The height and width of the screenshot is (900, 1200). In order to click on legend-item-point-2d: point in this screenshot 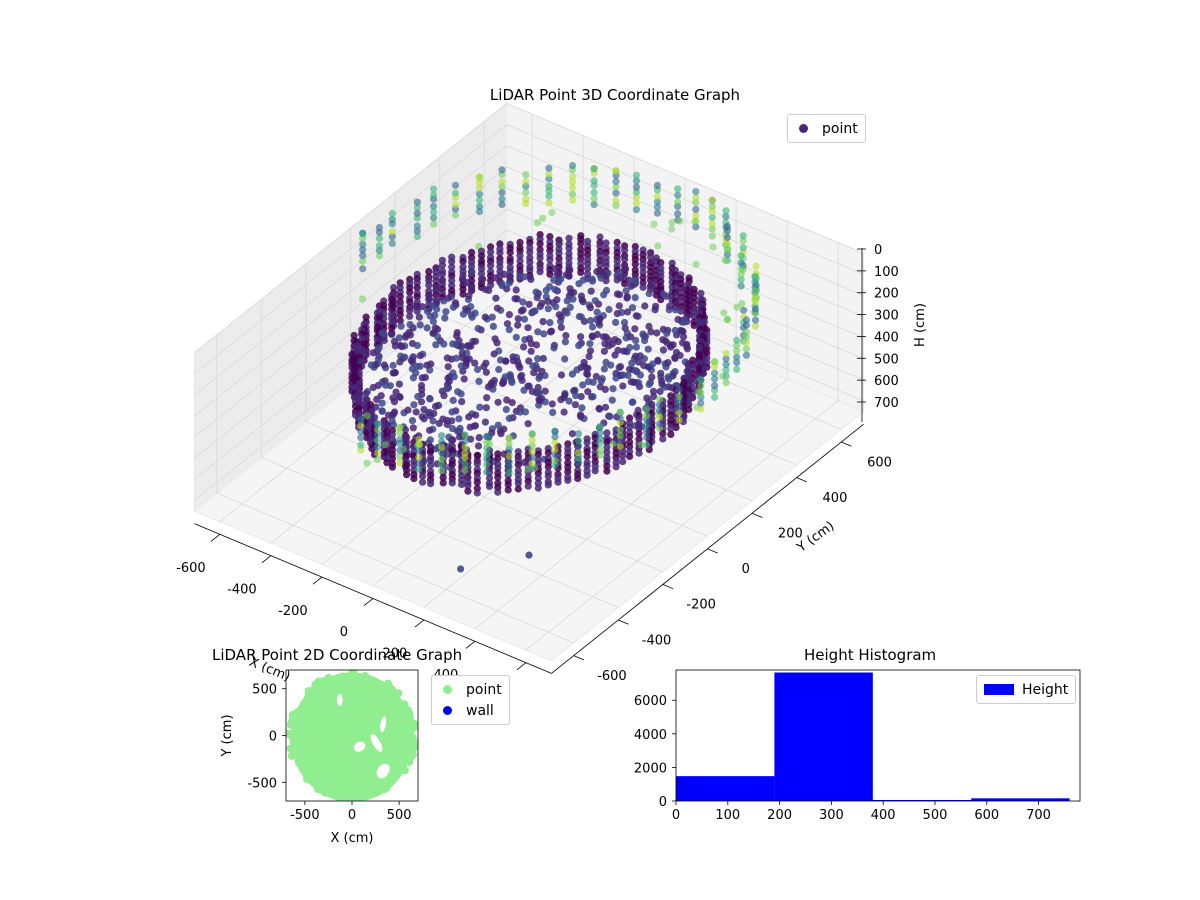, I will do `click(470, 689)`.